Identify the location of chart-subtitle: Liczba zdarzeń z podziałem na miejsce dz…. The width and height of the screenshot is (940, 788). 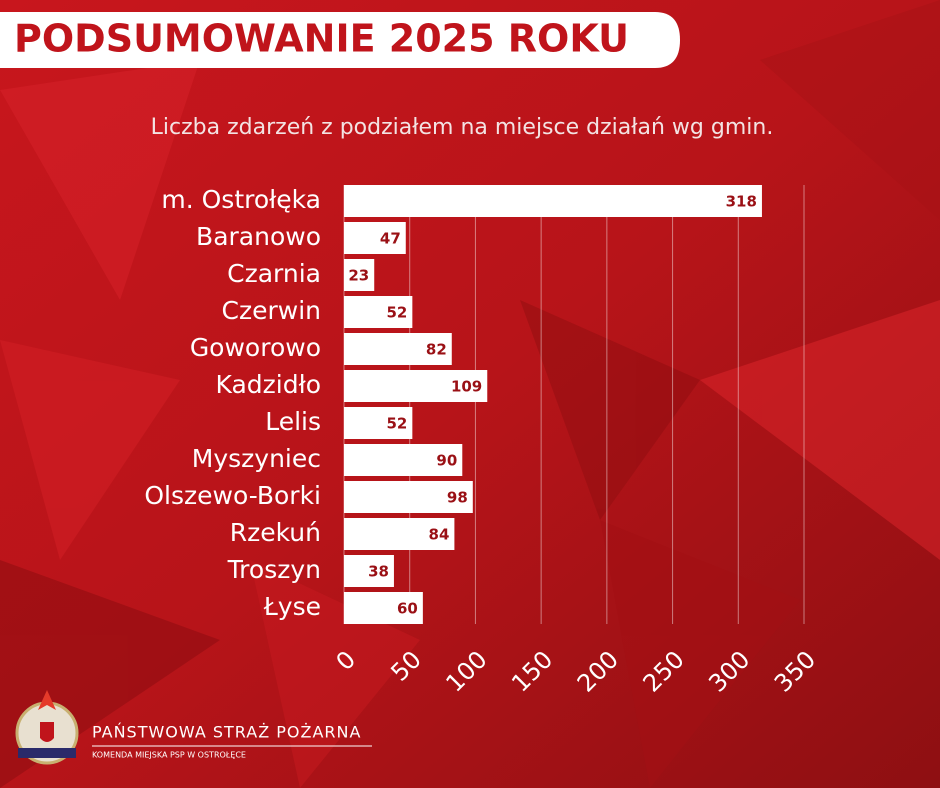
(462, 127).